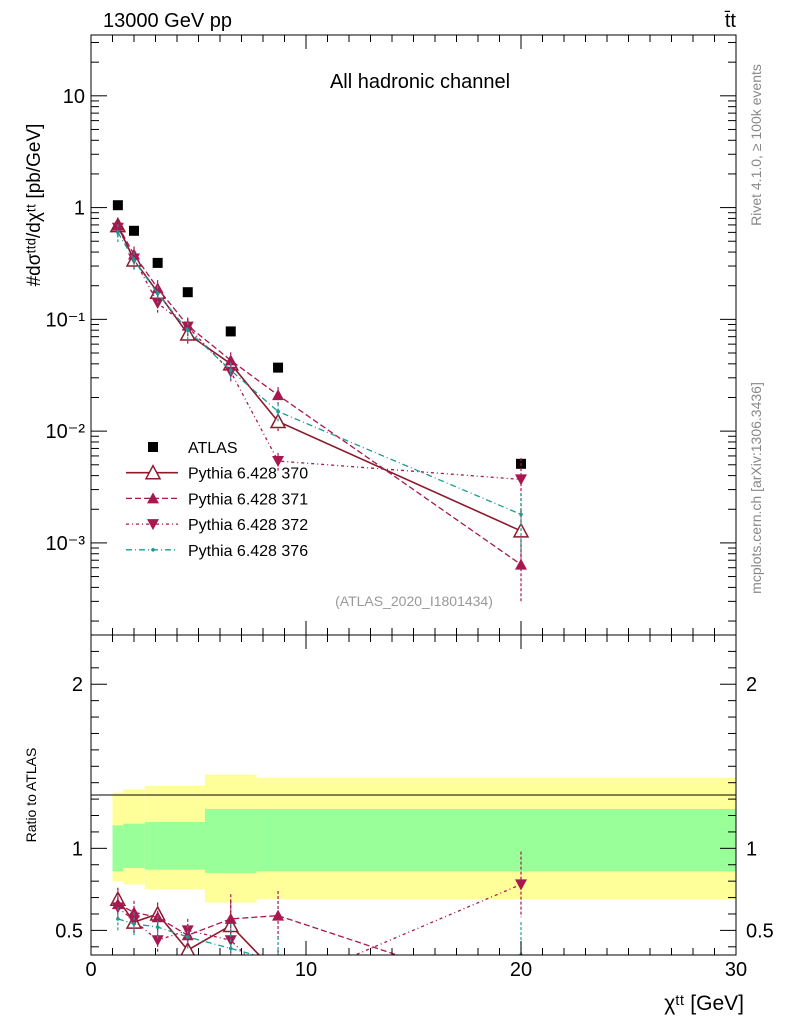 This screenshot has height=1024, width=786. Describe the element at coordinates (756, 145) in the screenshot. I see `side-text-top-group: Rivet 4.1.0, ≥ 100k events` at that location.